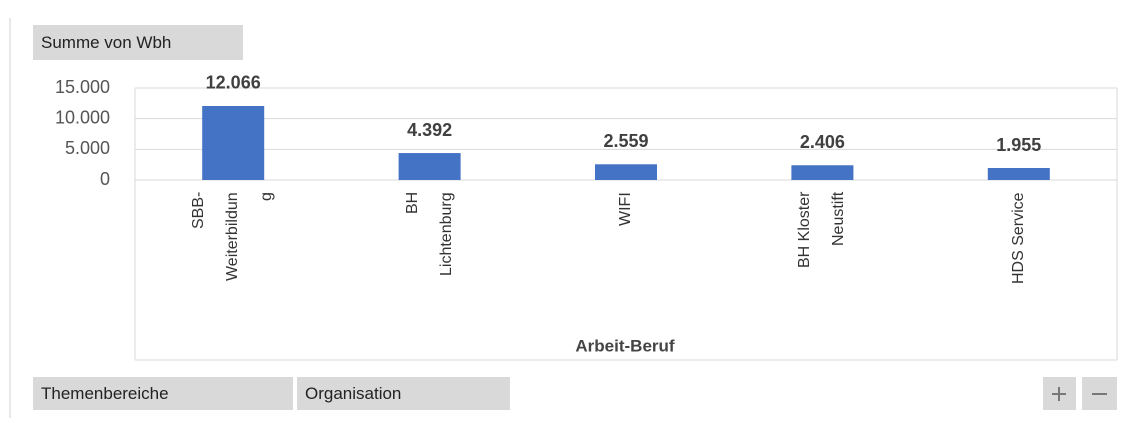  Describe the element at coordinates (403, 393) in the screenshot. I see `filter-button: Organisation` at that location.